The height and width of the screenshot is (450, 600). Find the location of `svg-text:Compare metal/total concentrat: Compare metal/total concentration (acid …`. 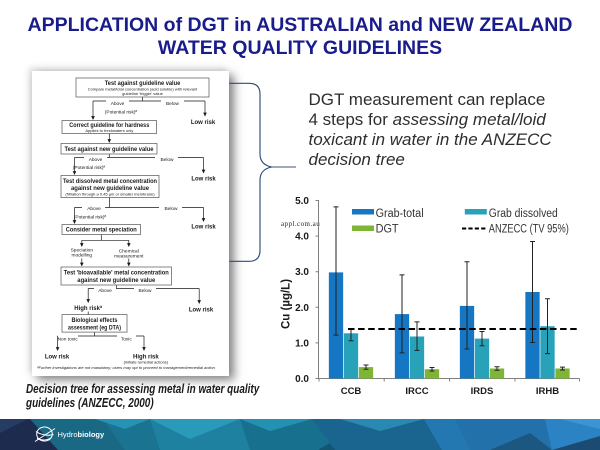

svg-text:Compare metal/total concentrat: Compare metal/total concentration (acid … is located at coordinates (143, 88).